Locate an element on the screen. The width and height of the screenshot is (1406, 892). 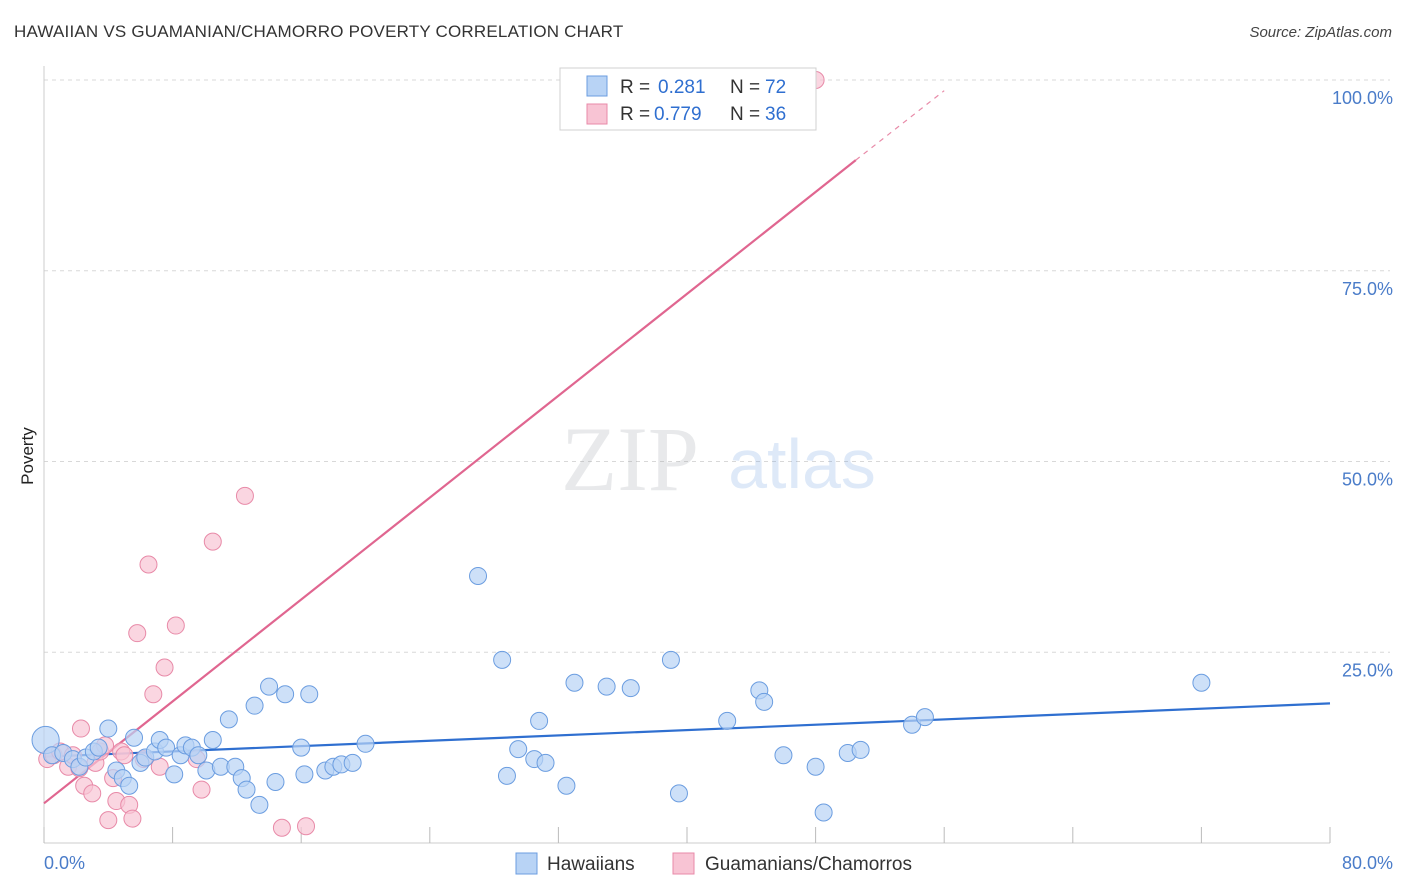
legend-n-value-2: 36 is located at coordinates (775, 114).